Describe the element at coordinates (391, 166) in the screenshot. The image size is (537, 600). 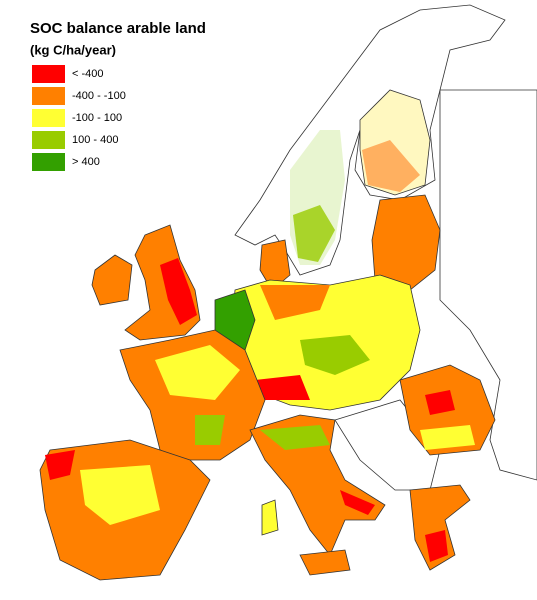
I see `finland-south` at that location.